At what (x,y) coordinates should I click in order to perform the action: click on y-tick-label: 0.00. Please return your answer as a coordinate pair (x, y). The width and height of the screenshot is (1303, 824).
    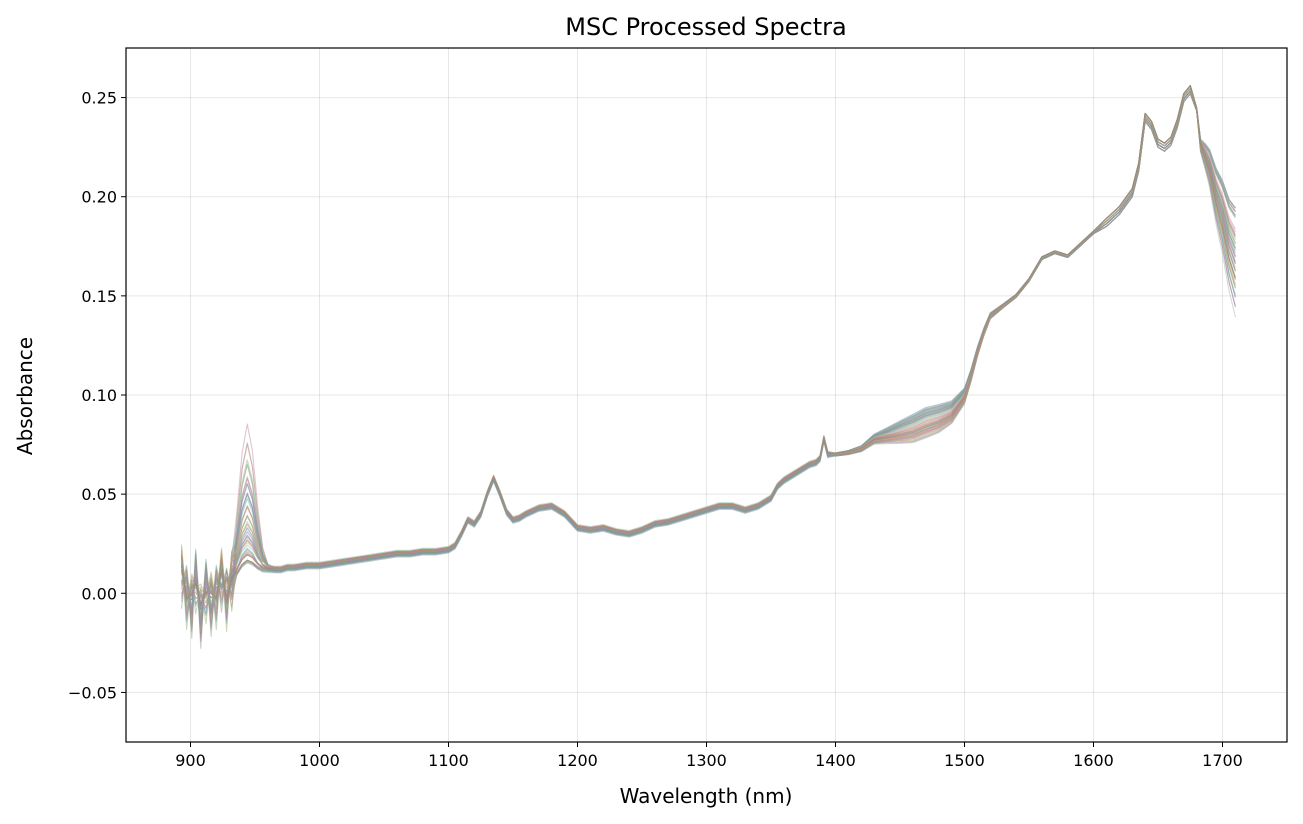
    Looking at the image, I should click on (99, 593).